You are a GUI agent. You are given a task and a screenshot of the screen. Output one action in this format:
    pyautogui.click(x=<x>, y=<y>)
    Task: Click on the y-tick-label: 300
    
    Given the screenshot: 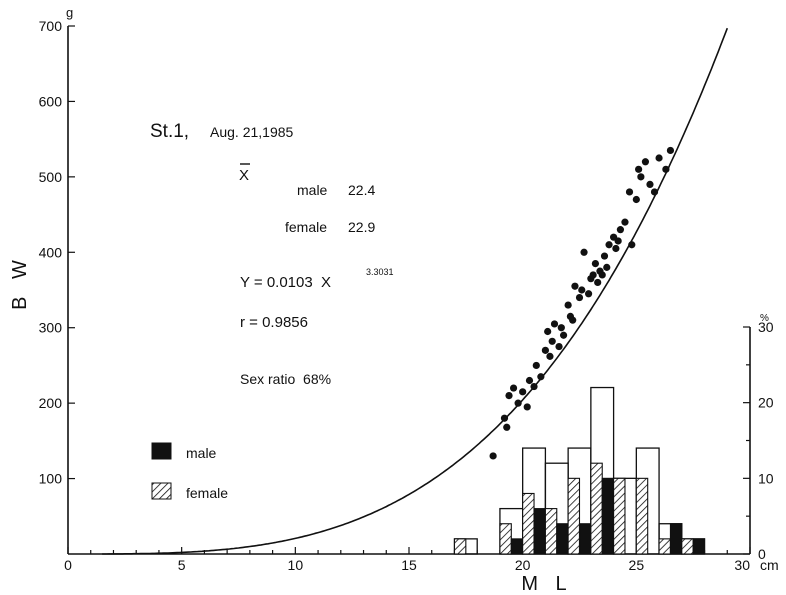 What is the action you would take?
    pyautogui.click(x=51, y=328)
    